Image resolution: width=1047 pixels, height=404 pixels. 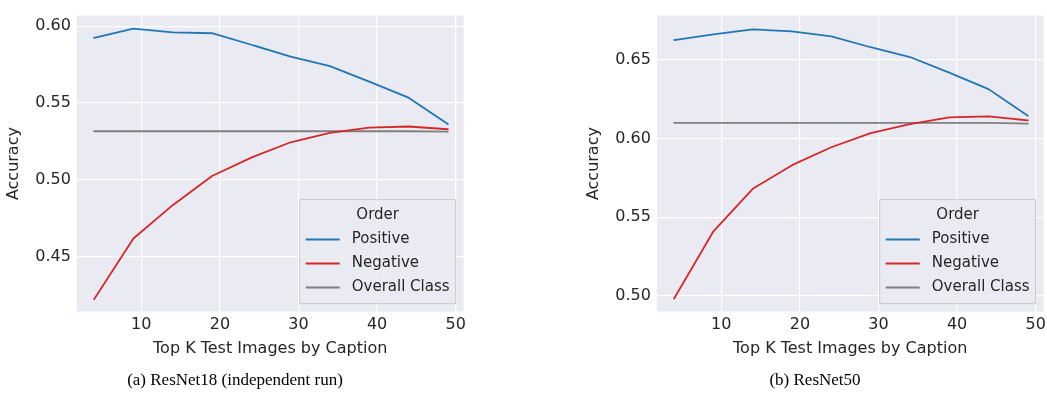 What do you see at coordinates (633, 58) in the screenshot?
I see `y-tick-label: 0.65` at bounding box center [633, 58].